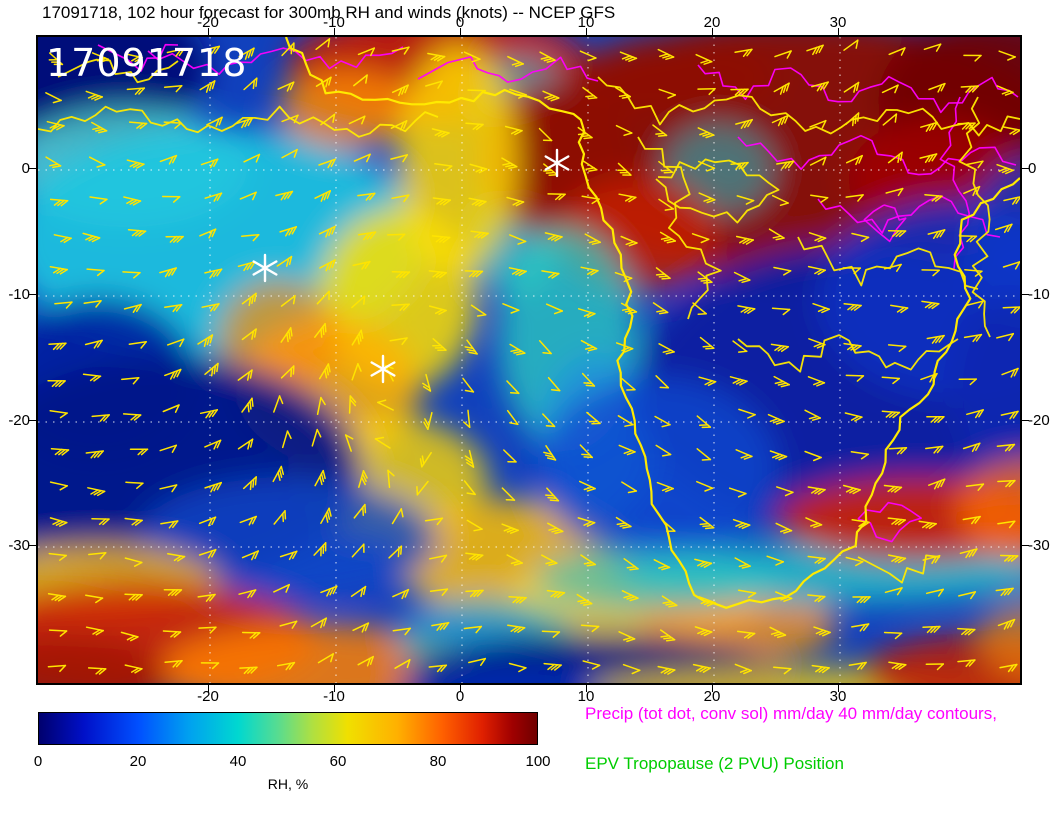 This screenshot has width=1056, height=816. I want to click on lon-tick-label-bottom: 20, so click(712, 696).